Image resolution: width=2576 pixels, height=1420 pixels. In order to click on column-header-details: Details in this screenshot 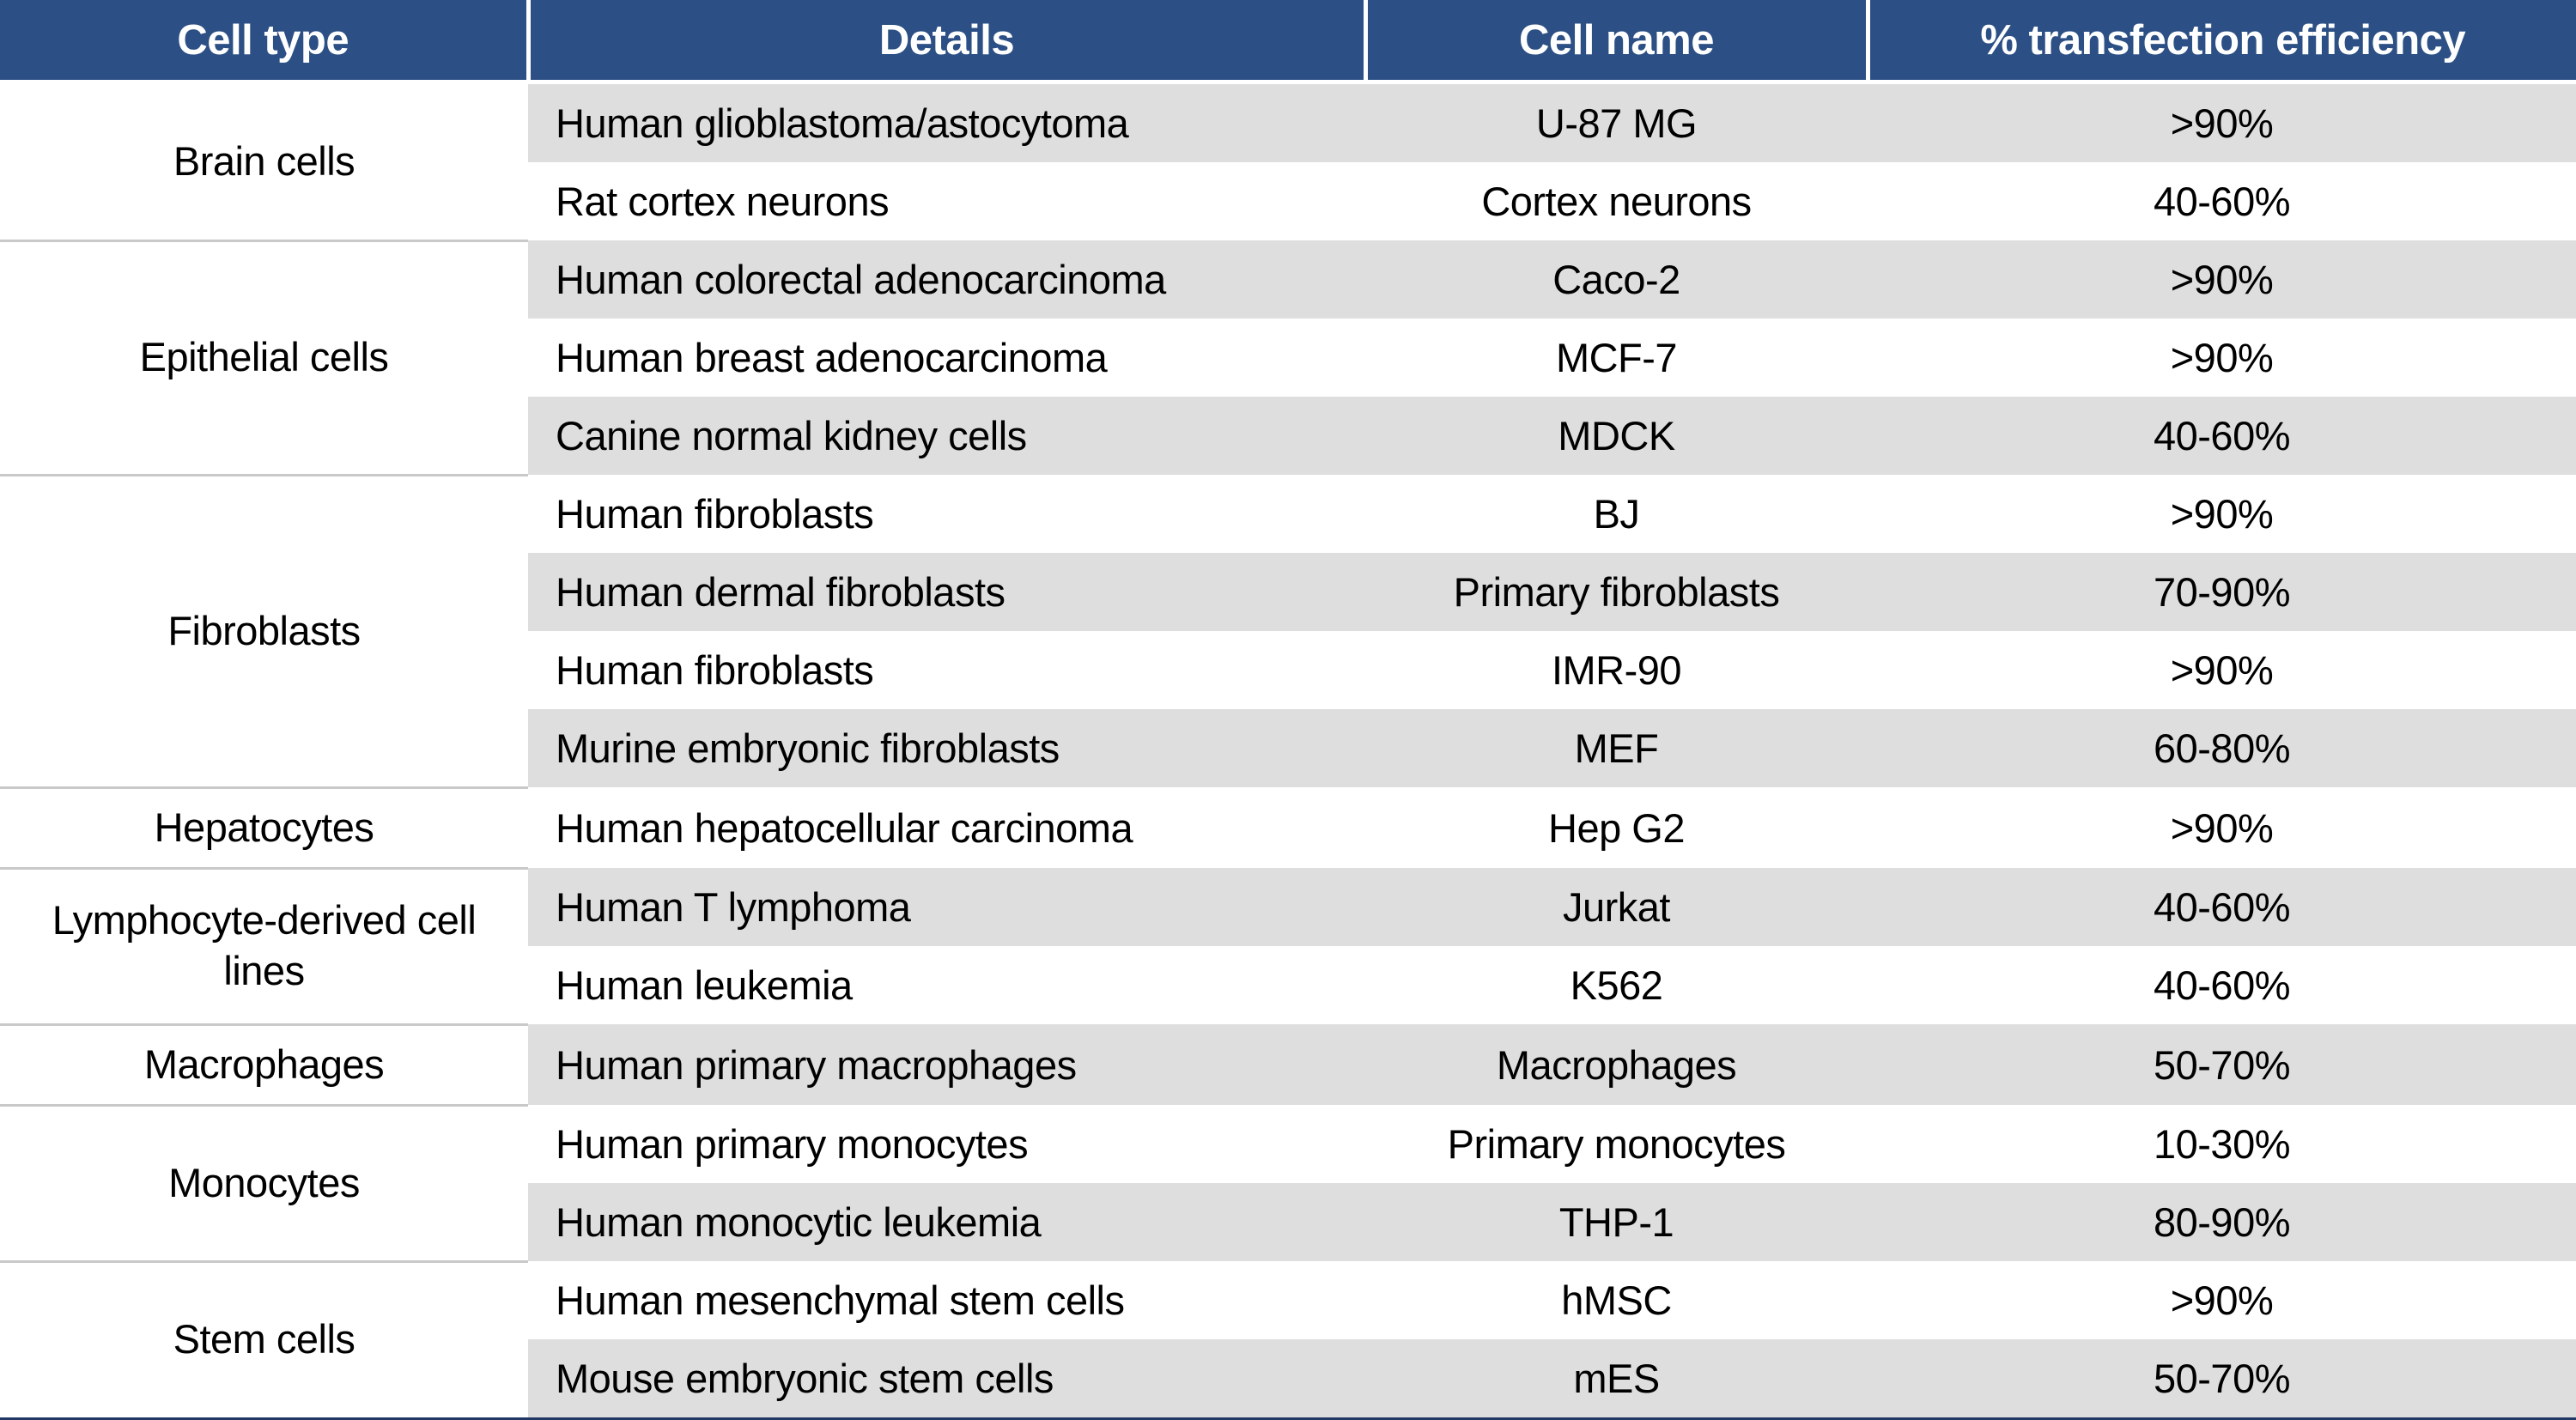, I will do `click(946, 42)`.